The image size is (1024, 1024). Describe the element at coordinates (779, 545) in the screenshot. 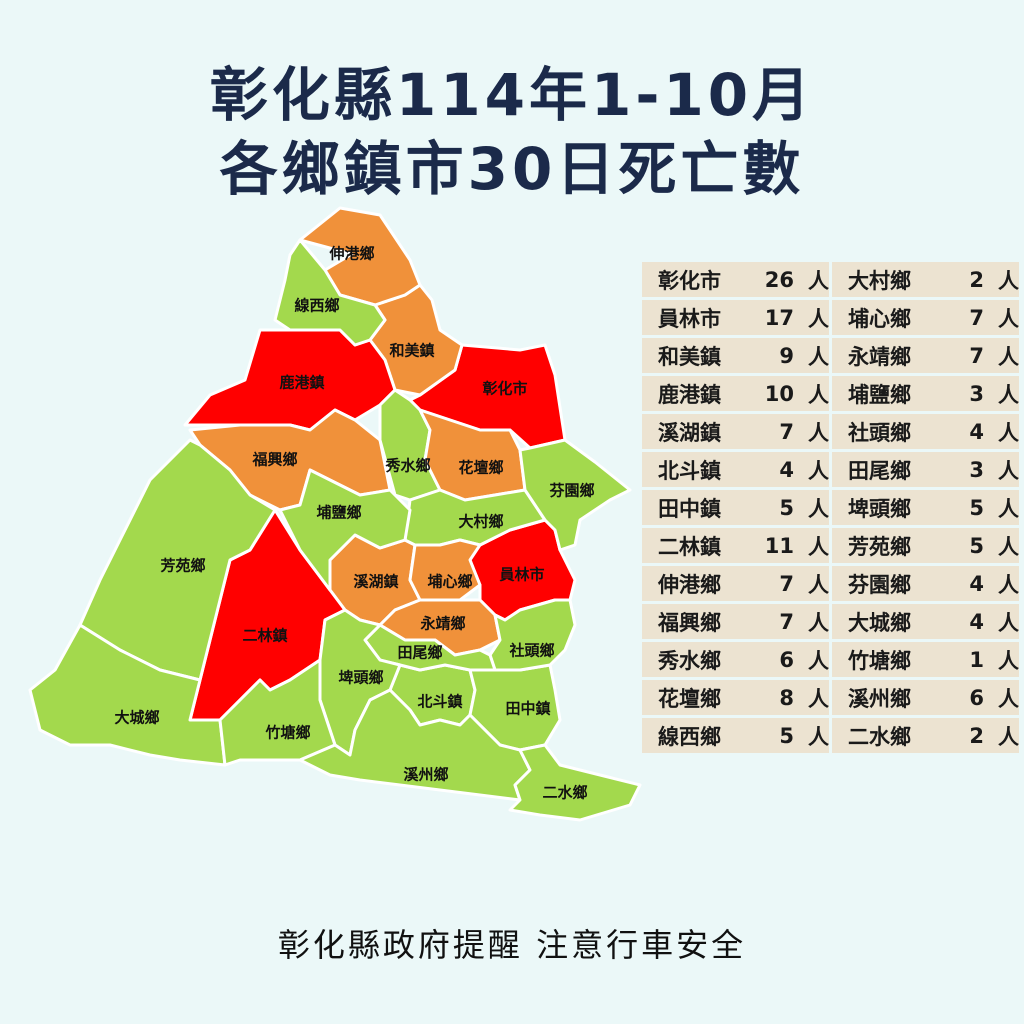

I see `death-count: 11` at that location.